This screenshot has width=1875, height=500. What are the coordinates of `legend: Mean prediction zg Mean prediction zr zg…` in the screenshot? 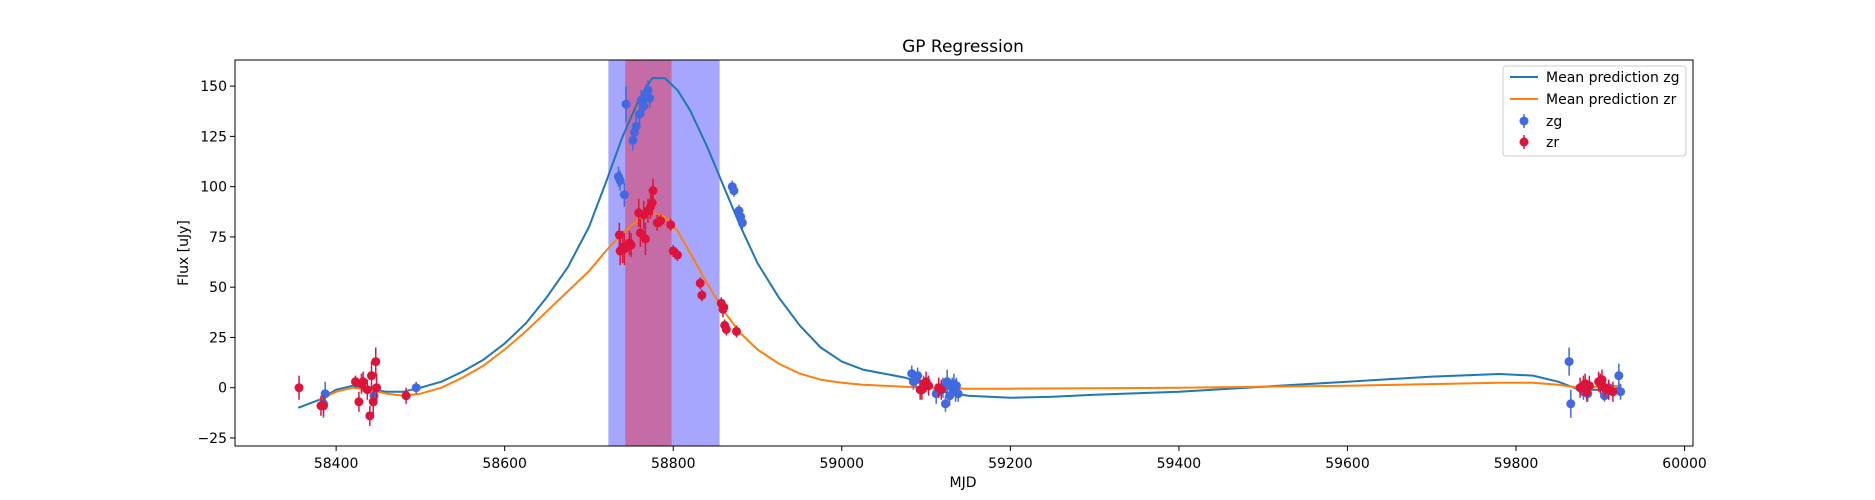 It's located at (1594, 111).